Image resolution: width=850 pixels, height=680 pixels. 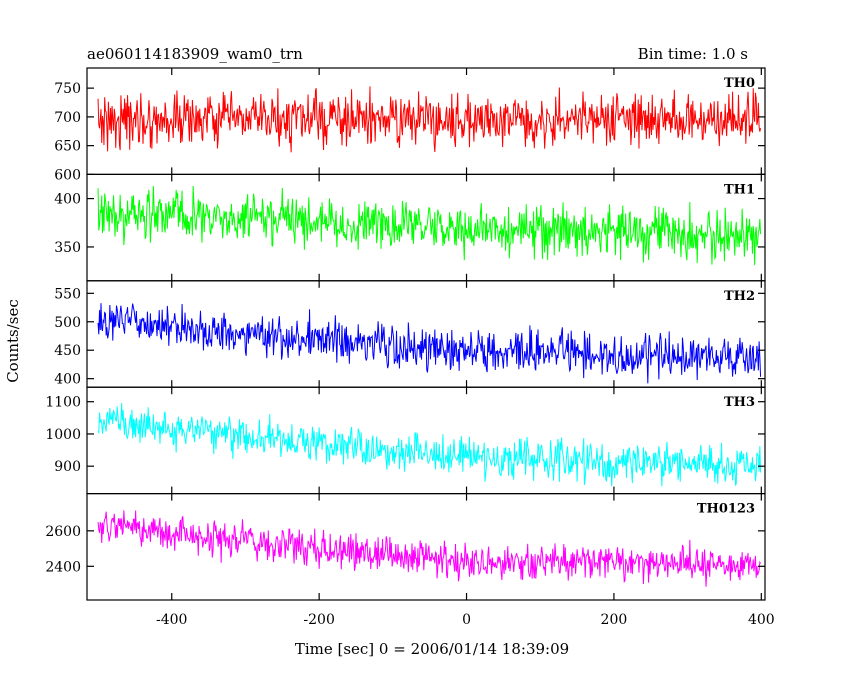 What do you see at coordinates (429, 119) in the screenshot?
I see `series-line-th0` at bounding box center [429, 119].